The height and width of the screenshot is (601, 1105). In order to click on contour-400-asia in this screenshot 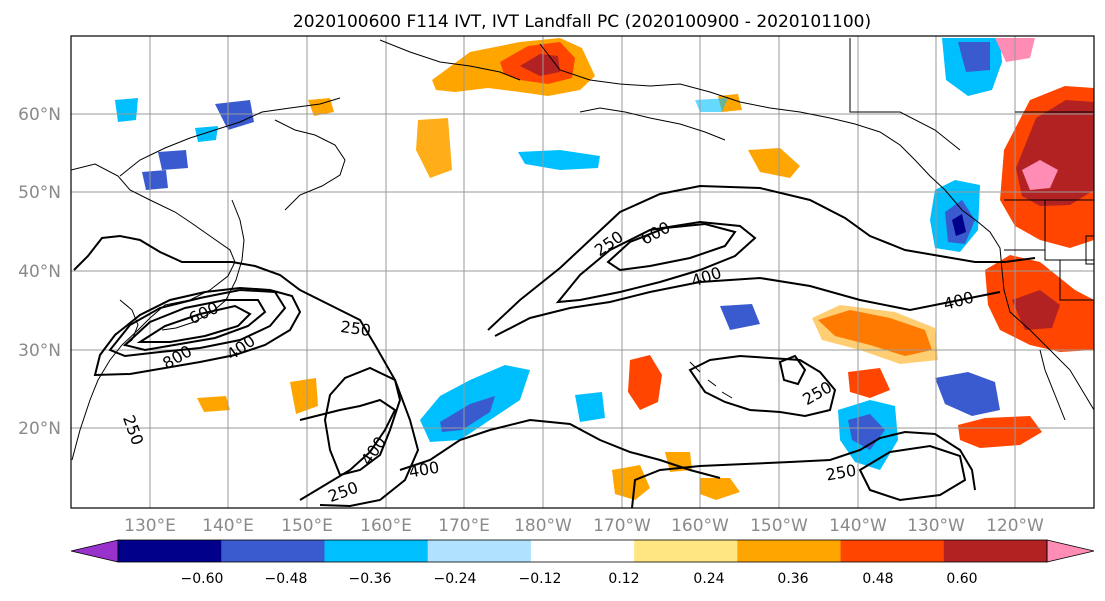, I will do `click(197, 323)`.